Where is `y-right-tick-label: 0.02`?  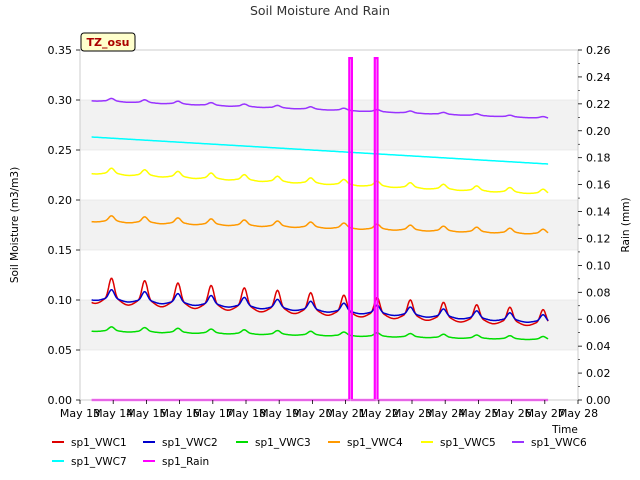
y-right-tick-label: 0.02 is located at coordinates (598, 373).